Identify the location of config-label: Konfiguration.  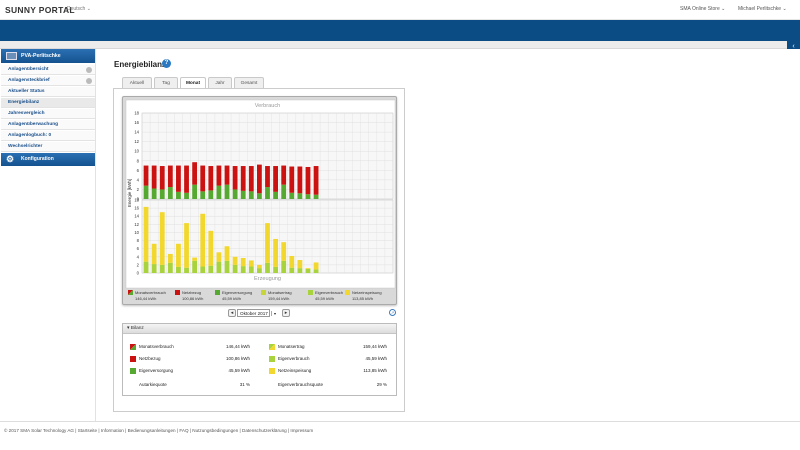
(37, 159).